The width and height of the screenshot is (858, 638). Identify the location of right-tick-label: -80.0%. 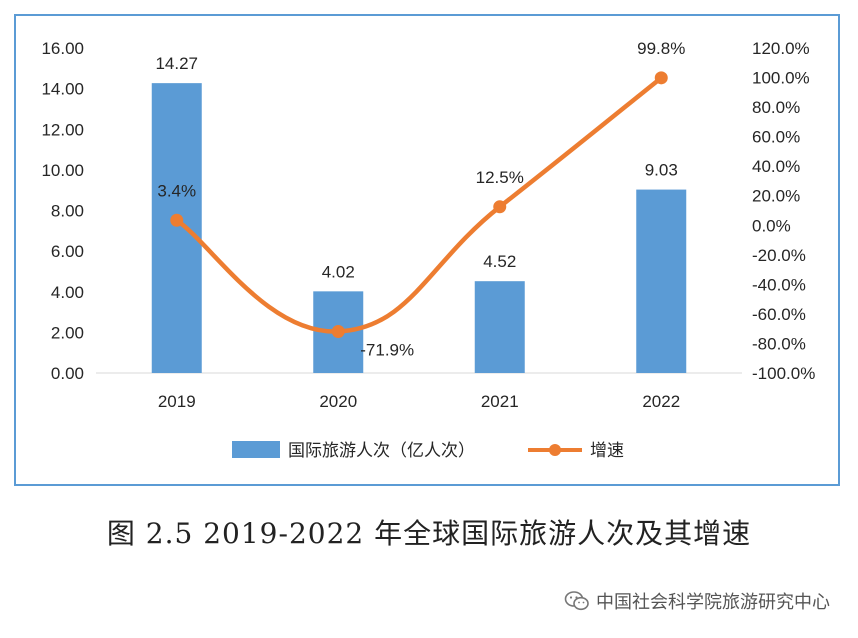
(779, 343).